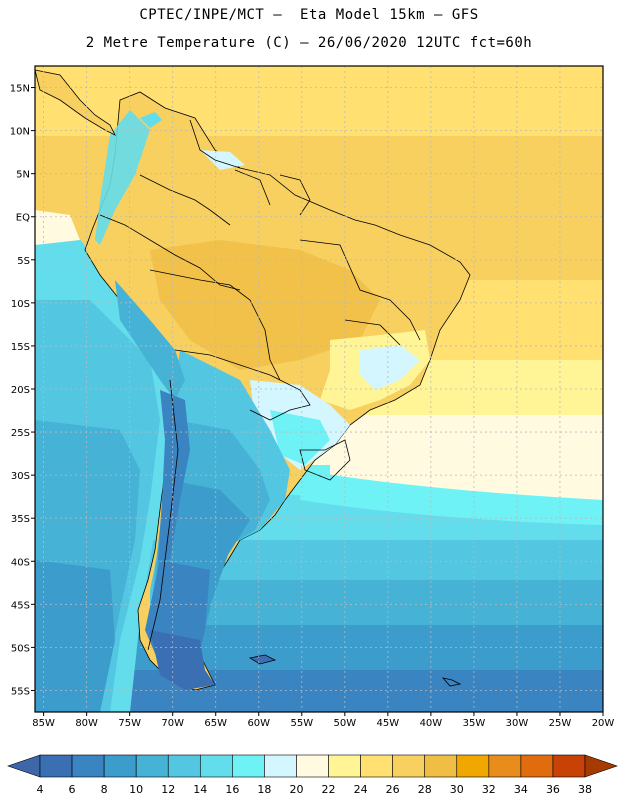 The width and height of the screenshot is (618, 800). I want to click on lon-label: 70W, so click(172, 723).